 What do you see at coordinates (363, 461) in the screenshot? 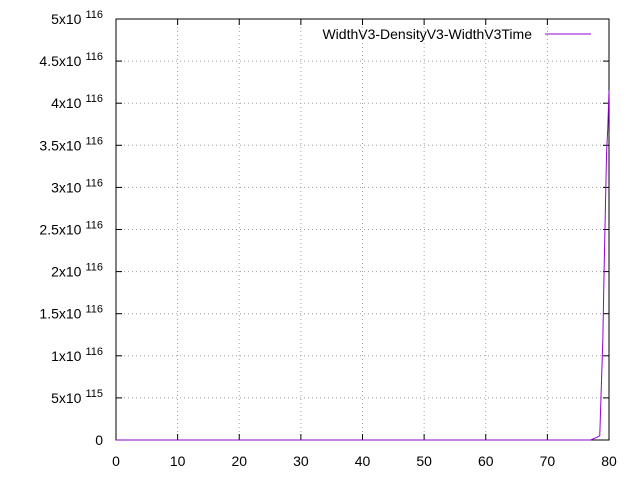
I see `x-tick-label: 40` at bounding box center [363, 461].